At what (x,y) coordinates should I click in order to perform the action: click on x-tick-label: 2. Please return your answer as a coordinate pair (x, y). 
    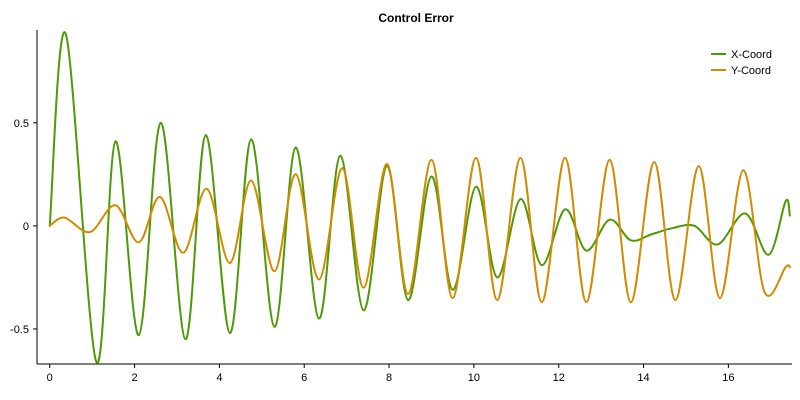
    Looking at the image, I should click on (134, 378).